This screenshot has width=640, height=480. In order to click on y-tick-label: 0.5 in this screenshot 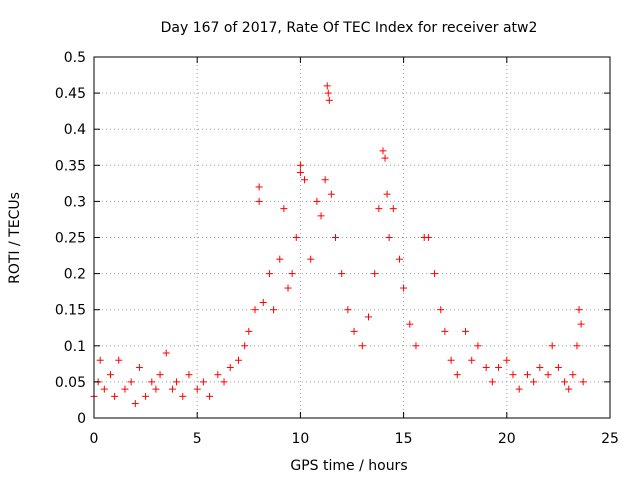, I will do `click(75, 58)`.